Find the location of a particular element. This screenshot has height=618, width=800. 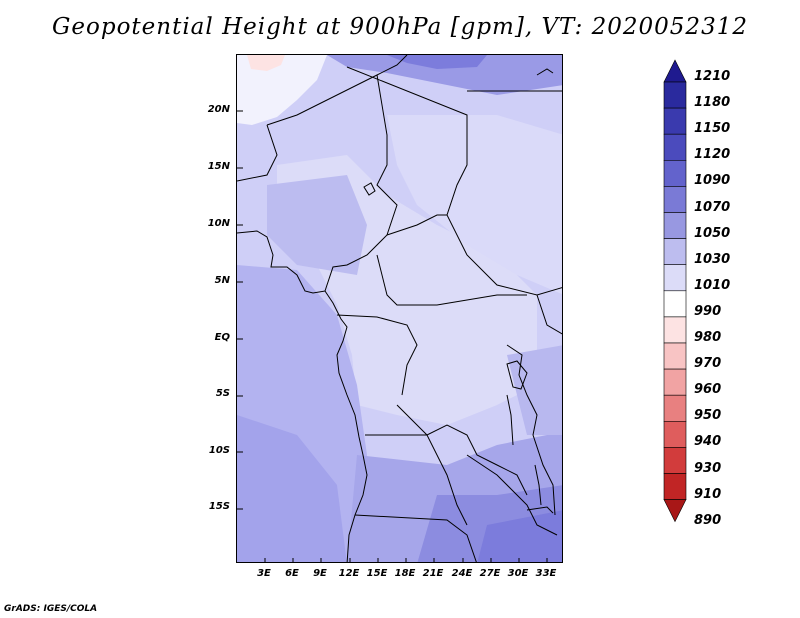

lon-label-12e: 12E is located at coordinates (349, 573).